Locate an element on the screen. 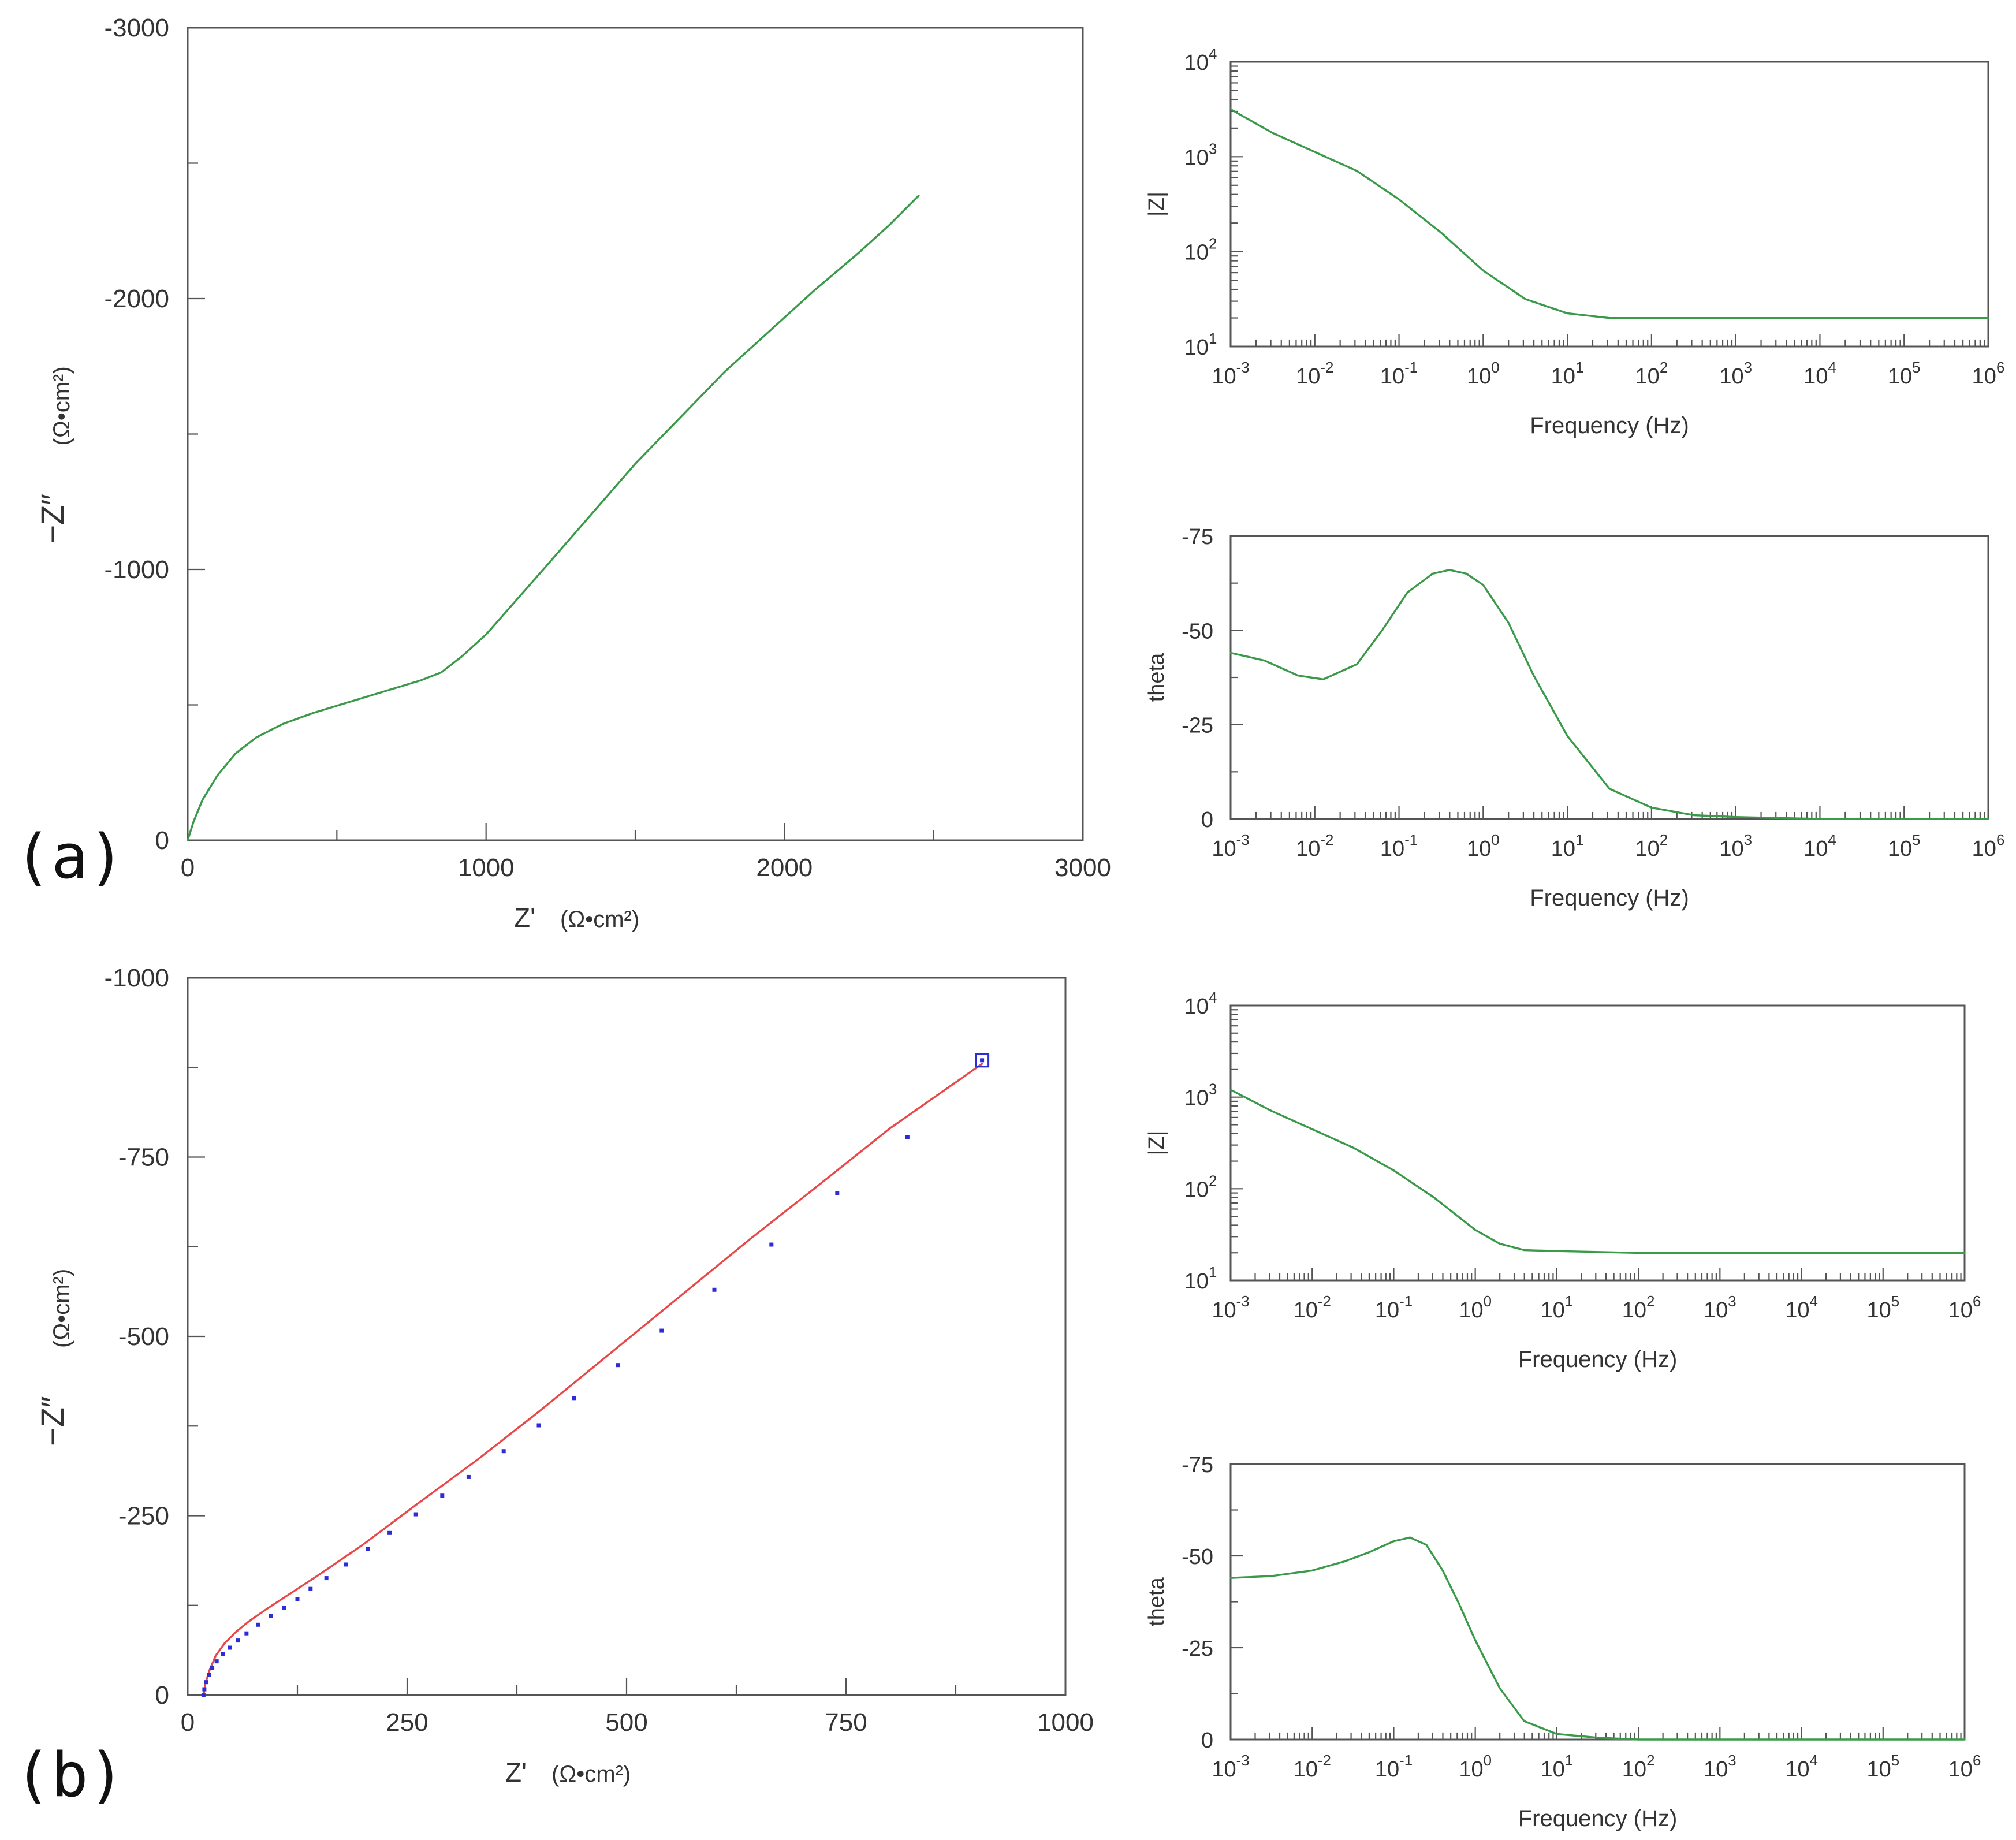 The width and height of the screenshot is (2016, 1840). a_bode_phase-xtick-label: 10³ is located at coordinates (1735, 846).